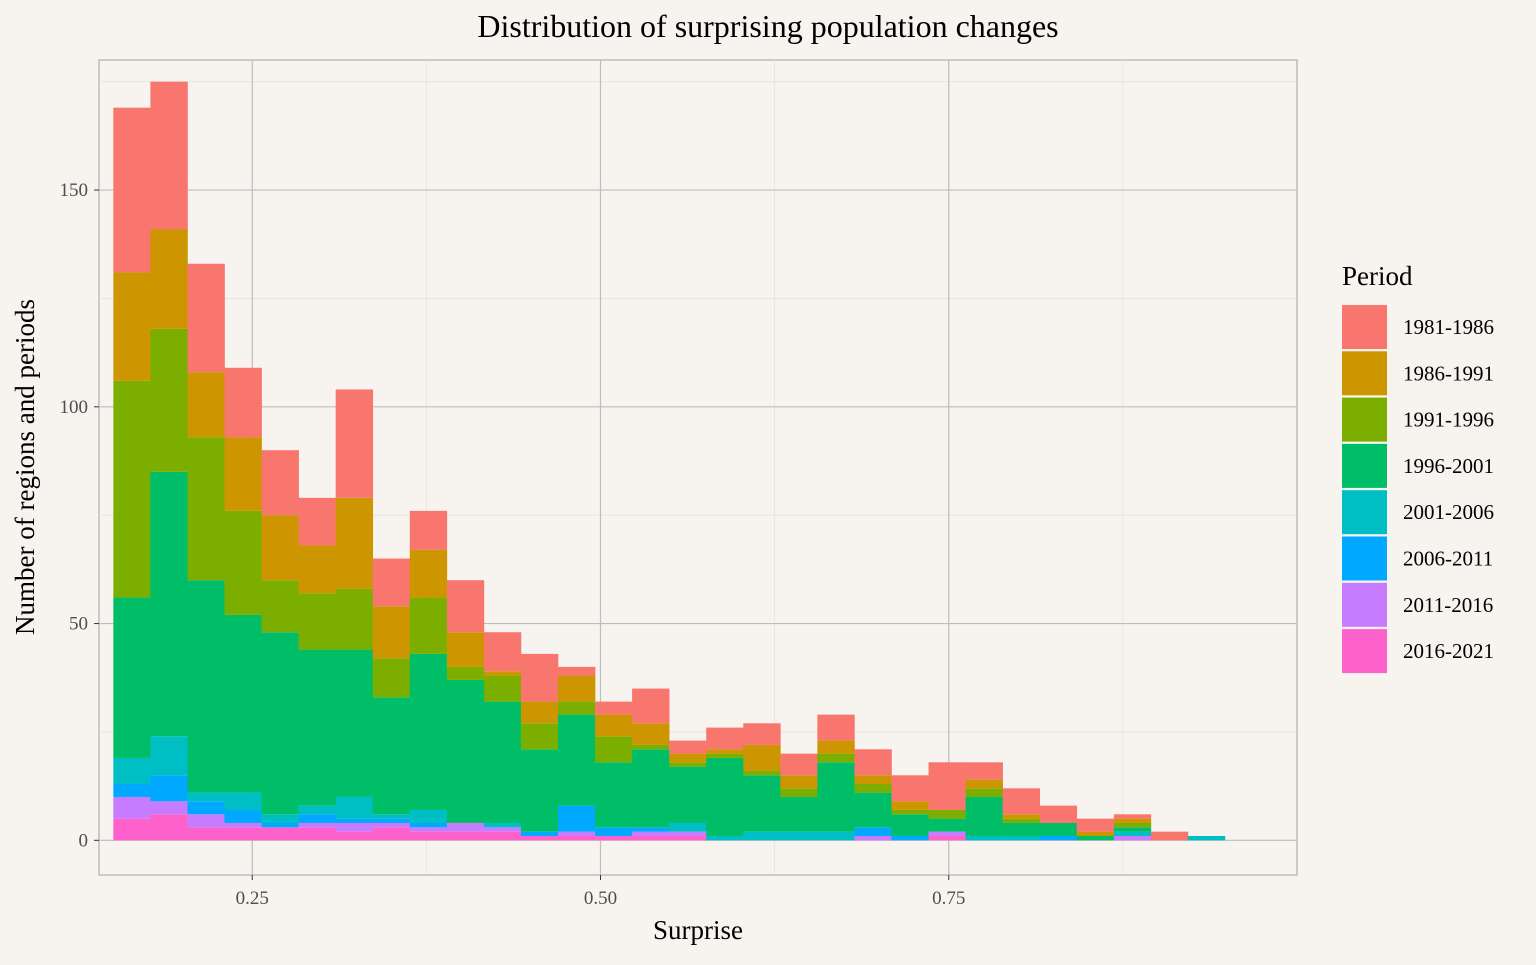  Describe the element at coordinates (1377, 276) in the screenshot. I see `legend-title: Period` at that location.